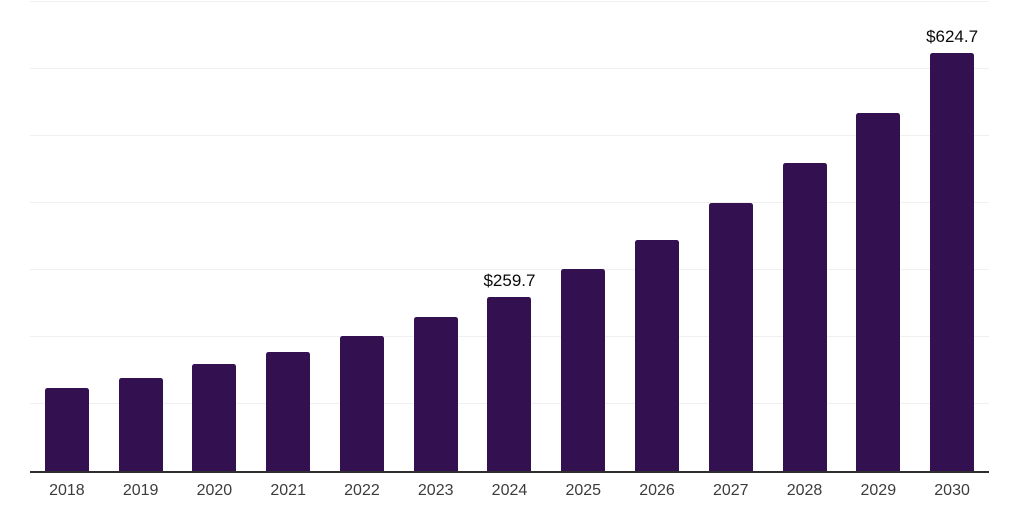 The height and width of the screenshot is (512, 1024). Describe the element at coordinates (435, 394) in the screenshot. I see `bar-2023` at that location.